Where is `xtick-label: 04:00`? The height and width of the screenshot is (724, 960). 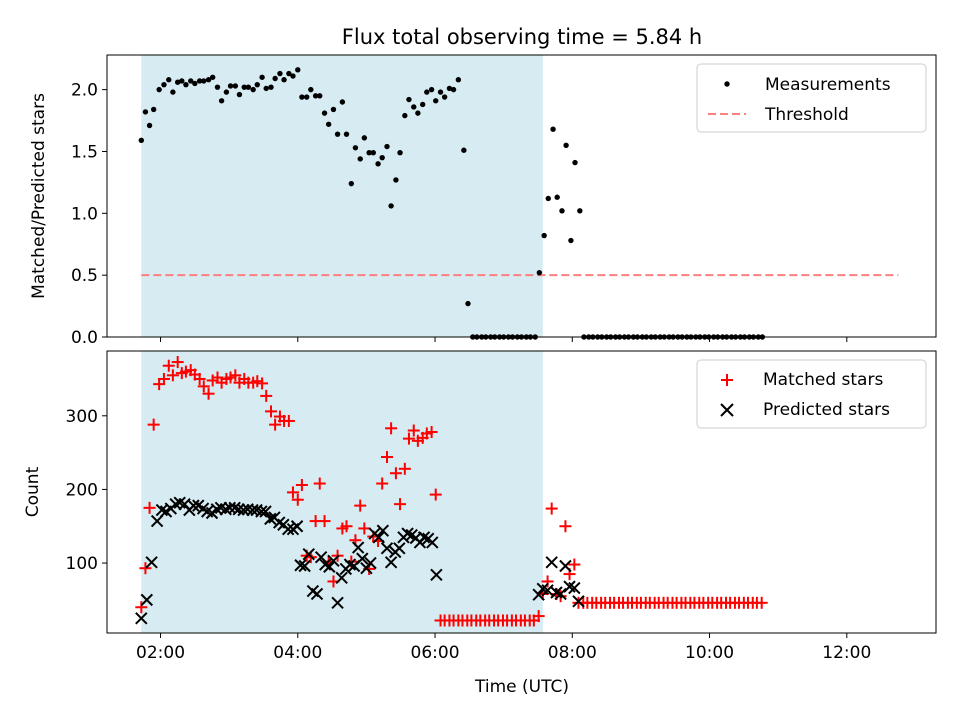 xtick-label: 04:00 is located at coordinates (297, 653).